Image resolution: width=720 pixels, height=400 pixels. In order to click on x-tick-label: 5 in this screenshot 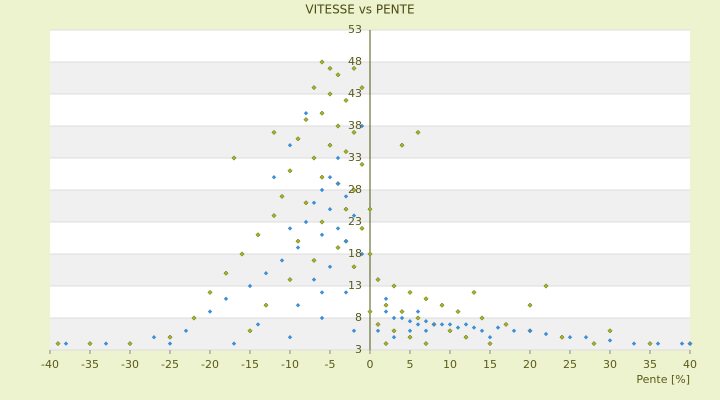, I will do `click(410, 364)`.